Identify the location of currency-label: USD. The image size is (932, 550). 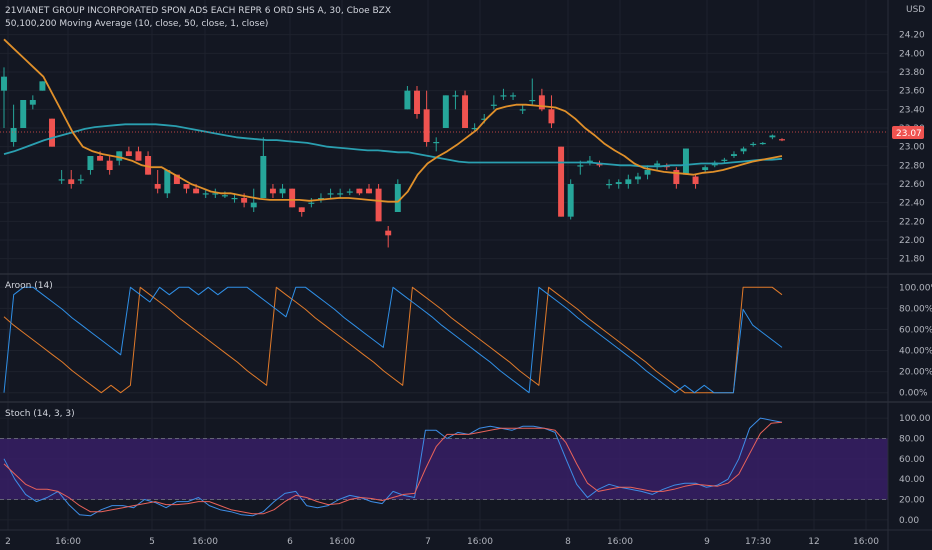
(915, 10).